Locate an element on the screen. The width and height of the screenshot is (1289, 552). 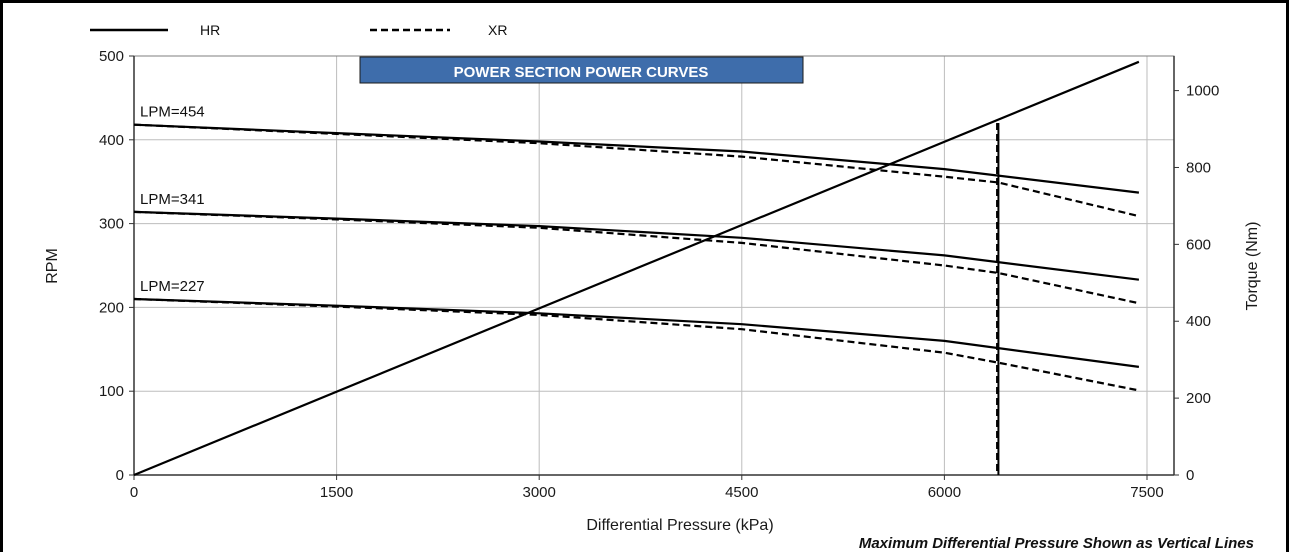
title-banner: POWER SECTION POWER CURVES is located at coordinates (581, 70).